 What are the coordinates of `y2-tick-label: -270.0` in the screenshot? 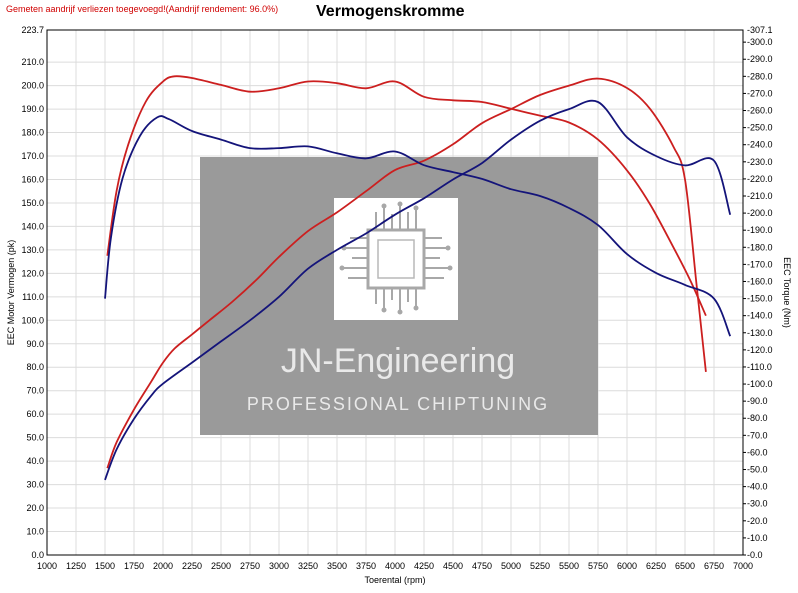 It's located at (760, 93).